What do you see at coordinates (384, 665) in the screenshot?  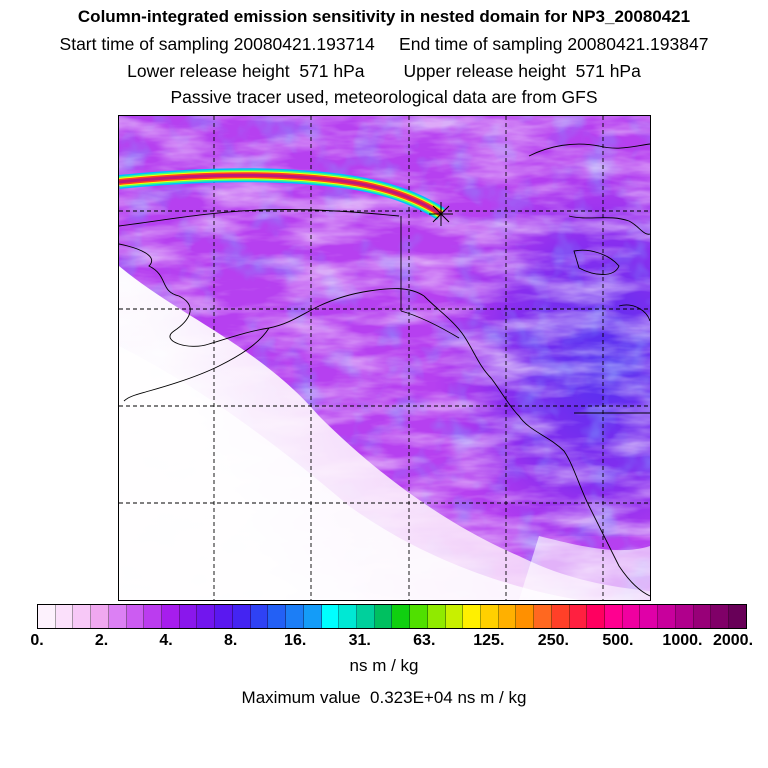 I see `colorbar-units: ns m / kg` at bounding box center [384, 665].